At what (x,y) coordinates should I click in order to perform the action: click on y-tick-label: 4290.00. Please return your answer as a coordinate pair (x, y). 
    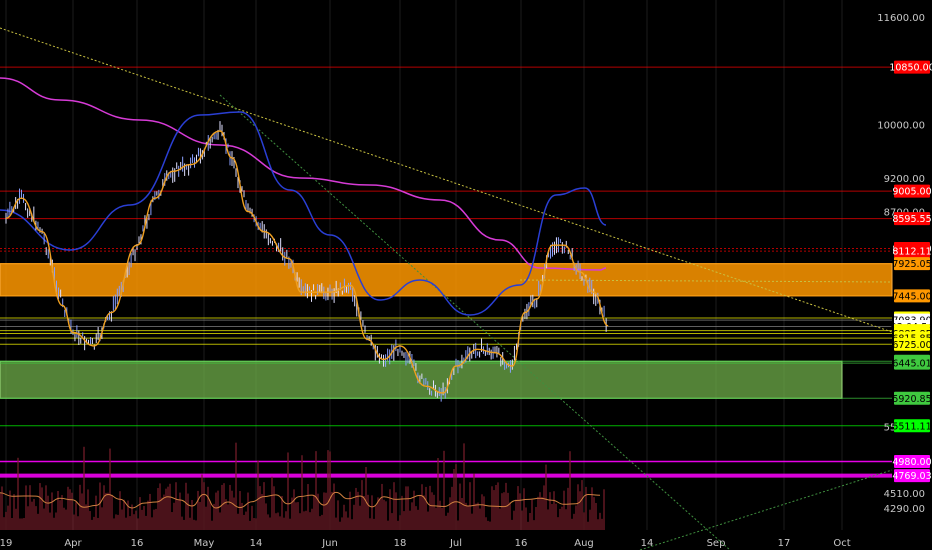
    Looking at the image, I should click on (904, 509).